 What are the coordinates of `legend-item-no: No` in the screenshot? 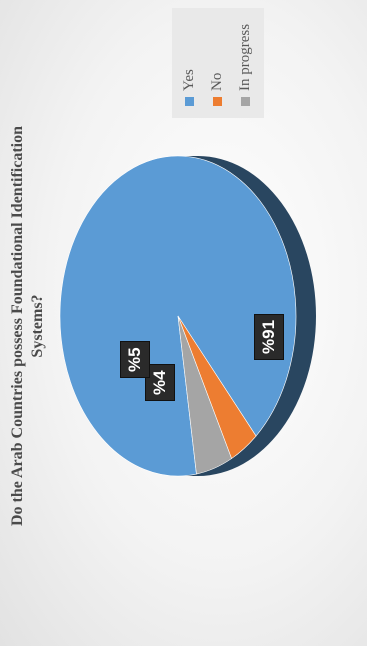 It's located at (217, 89).